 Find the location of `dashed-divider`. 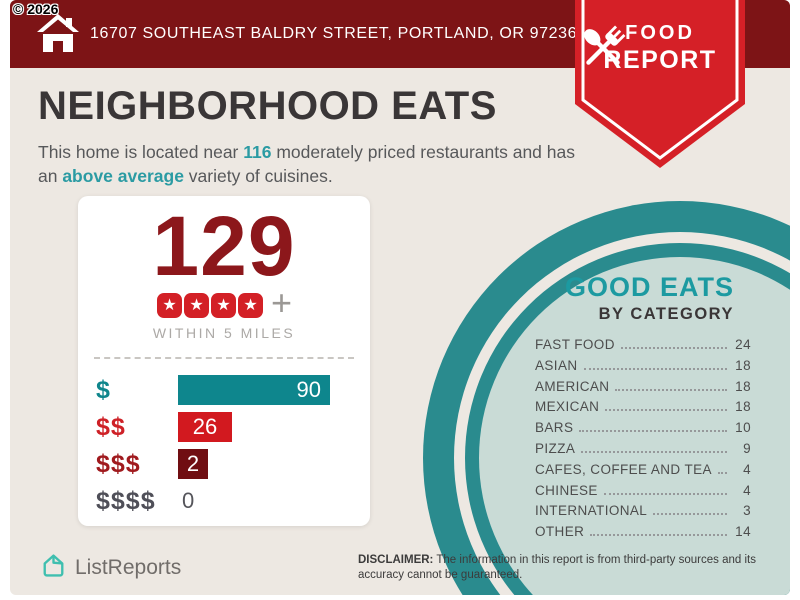

dashed-divider is located at coordinates (224, 358).